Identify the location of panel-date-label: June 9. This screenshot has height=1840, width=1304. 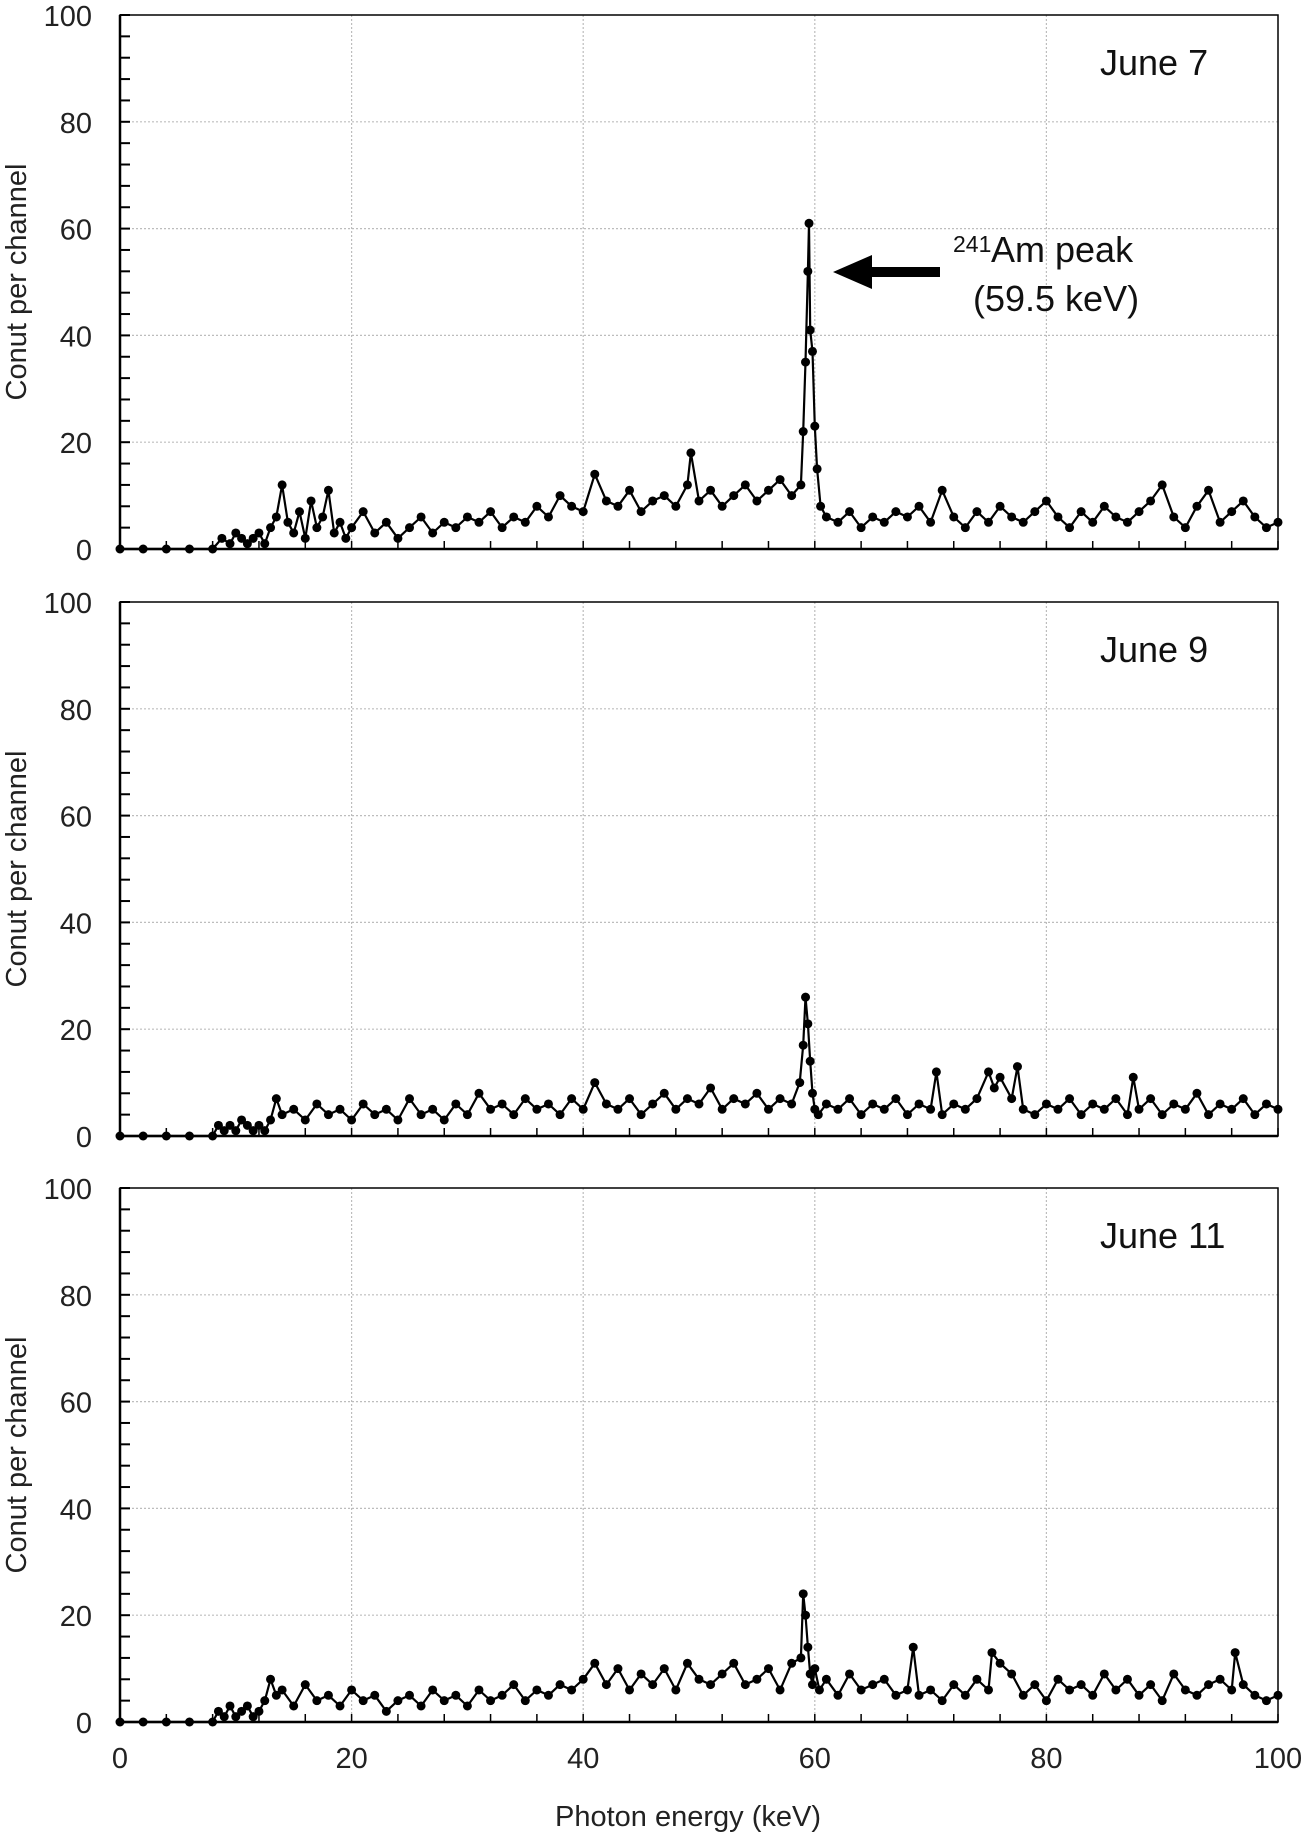
(1154, 649).